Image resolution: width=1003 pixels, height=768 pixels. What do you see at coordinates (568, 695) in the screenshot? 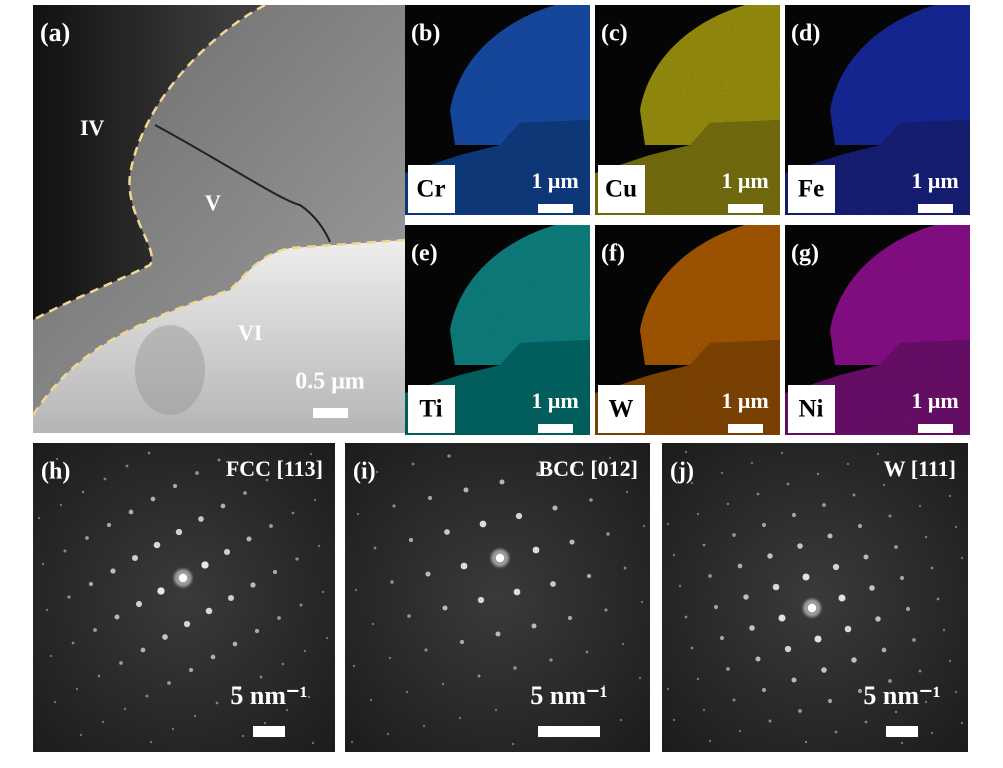
I see `scale-label: 5 nm⁻¹` at bounding box center [568, 695].